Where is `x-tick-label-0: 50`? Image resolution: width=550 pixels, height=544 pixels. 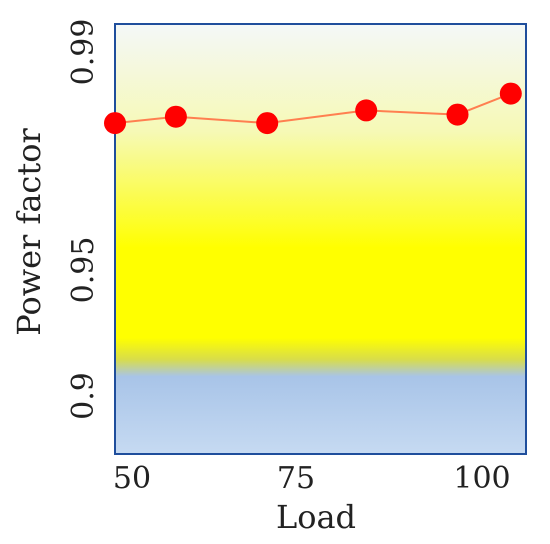 x-tick-label-0: 50 is located at coordinates (132, 478).